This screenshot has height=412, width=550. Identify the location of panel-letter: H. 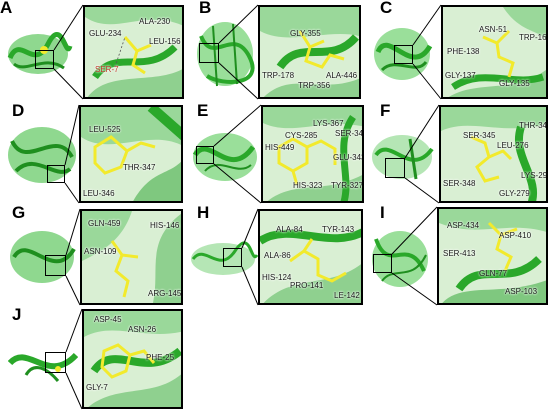
(203, 212).